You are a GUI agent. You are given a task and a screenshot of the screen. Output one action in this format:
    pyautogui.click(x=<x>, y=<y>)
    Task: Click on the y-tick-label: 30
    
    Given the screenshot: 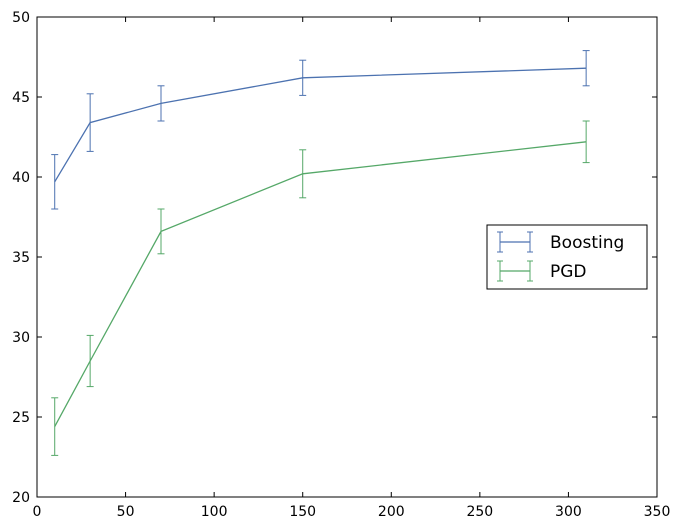 What is the action you would take?
    pyautogui.click(x=21, y=338)
    